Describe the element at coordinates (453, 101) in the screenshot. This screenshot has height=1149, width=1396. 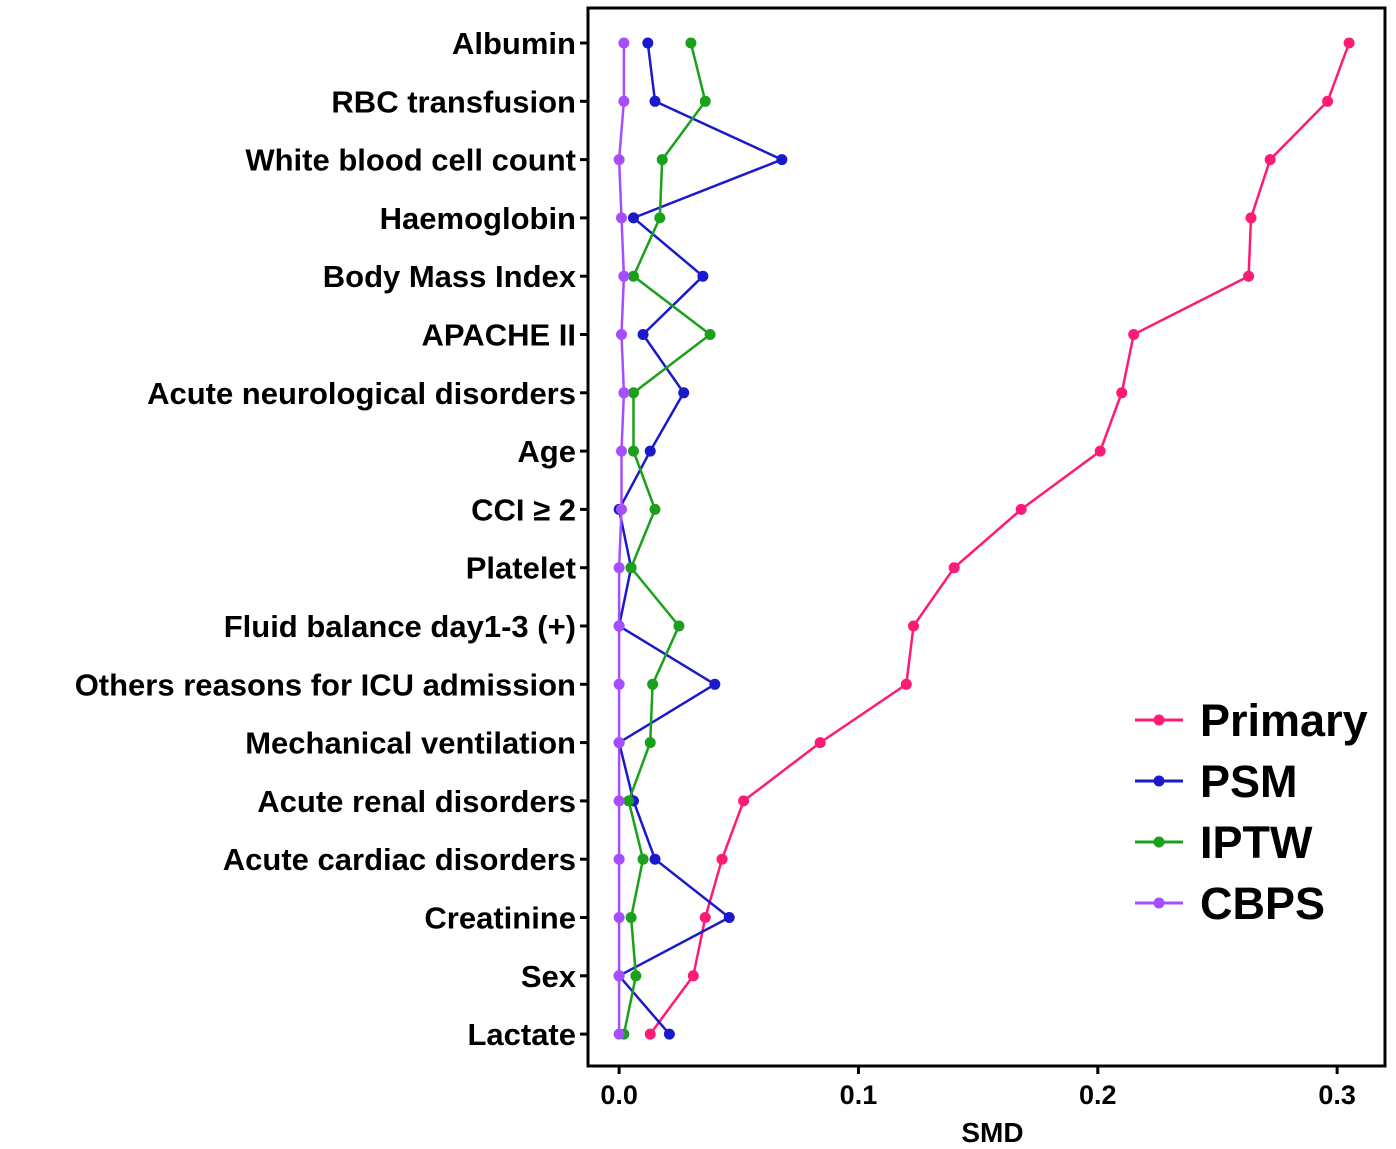
I see `y-tick-label-rbc-transfusion: RBC transfusion` at that location.